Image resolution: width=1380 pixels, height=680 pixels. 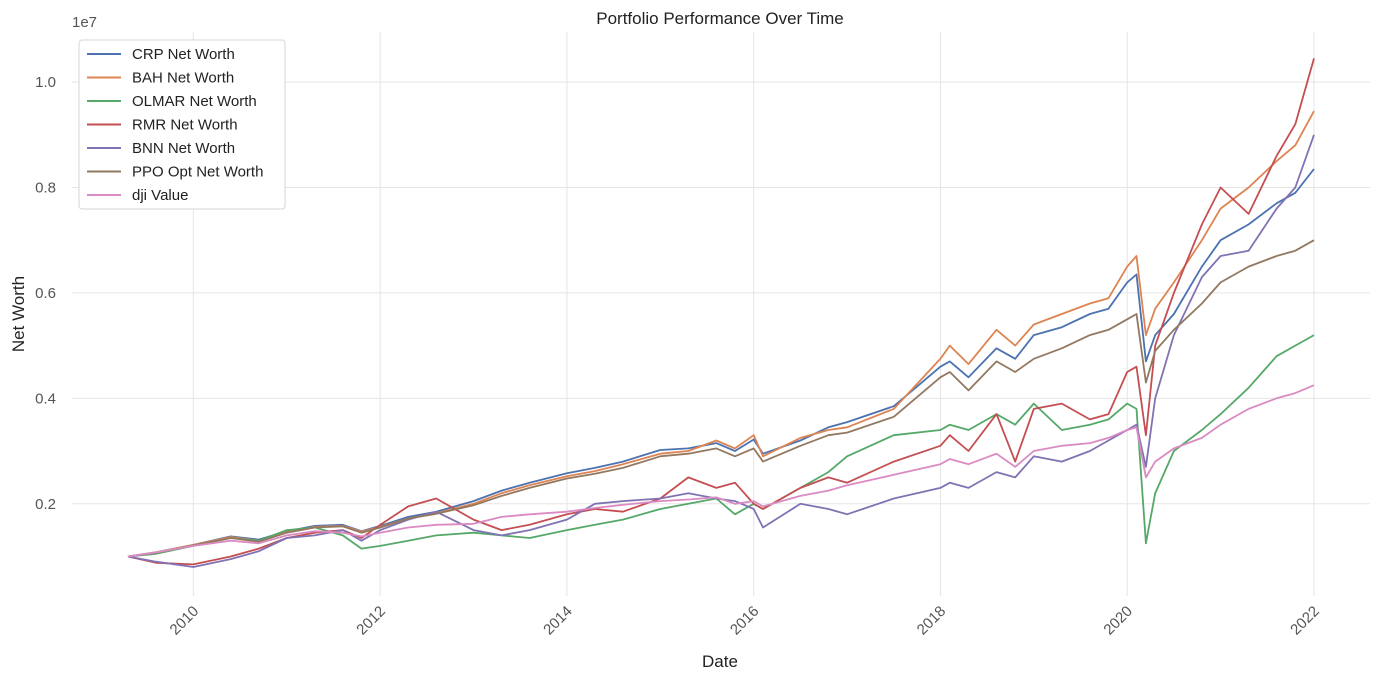 What do you see at coordinates (371, 621) in the screenshot?
I see `x-tick-label: 2012` at bounding box center [371, 621].